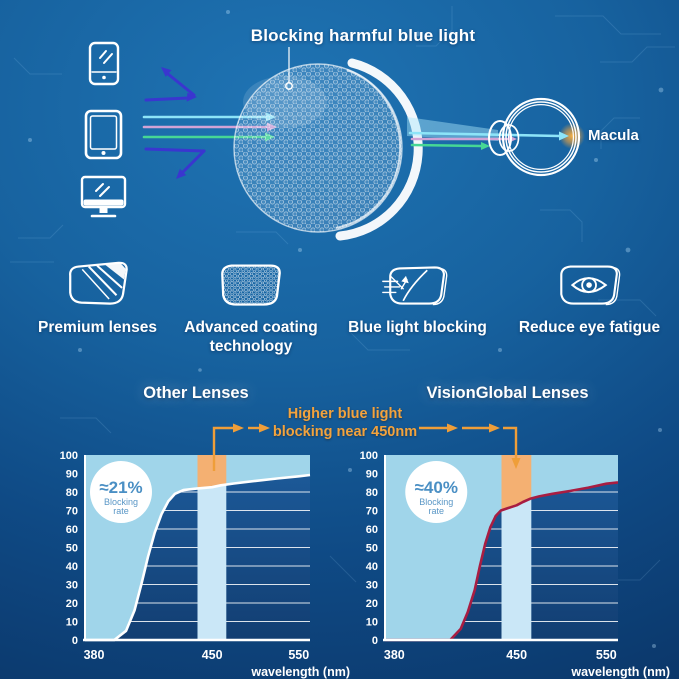 The height and width of the screenshot is (679, 679). What do you see at coordinates (103, 134) in the screenshot?
I see `tablet-icon` at bounding box center [103, 134].